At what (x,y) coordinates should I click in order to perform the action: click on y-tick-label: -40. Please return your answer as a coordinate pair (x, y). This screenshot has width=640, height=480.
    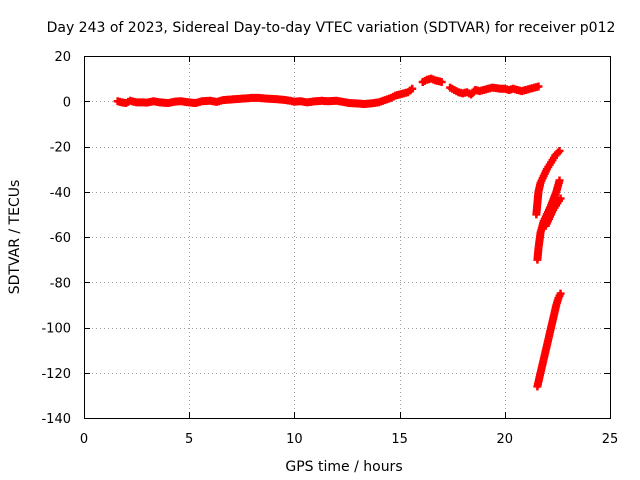
    Looking at the image, I should click on (60, 193).